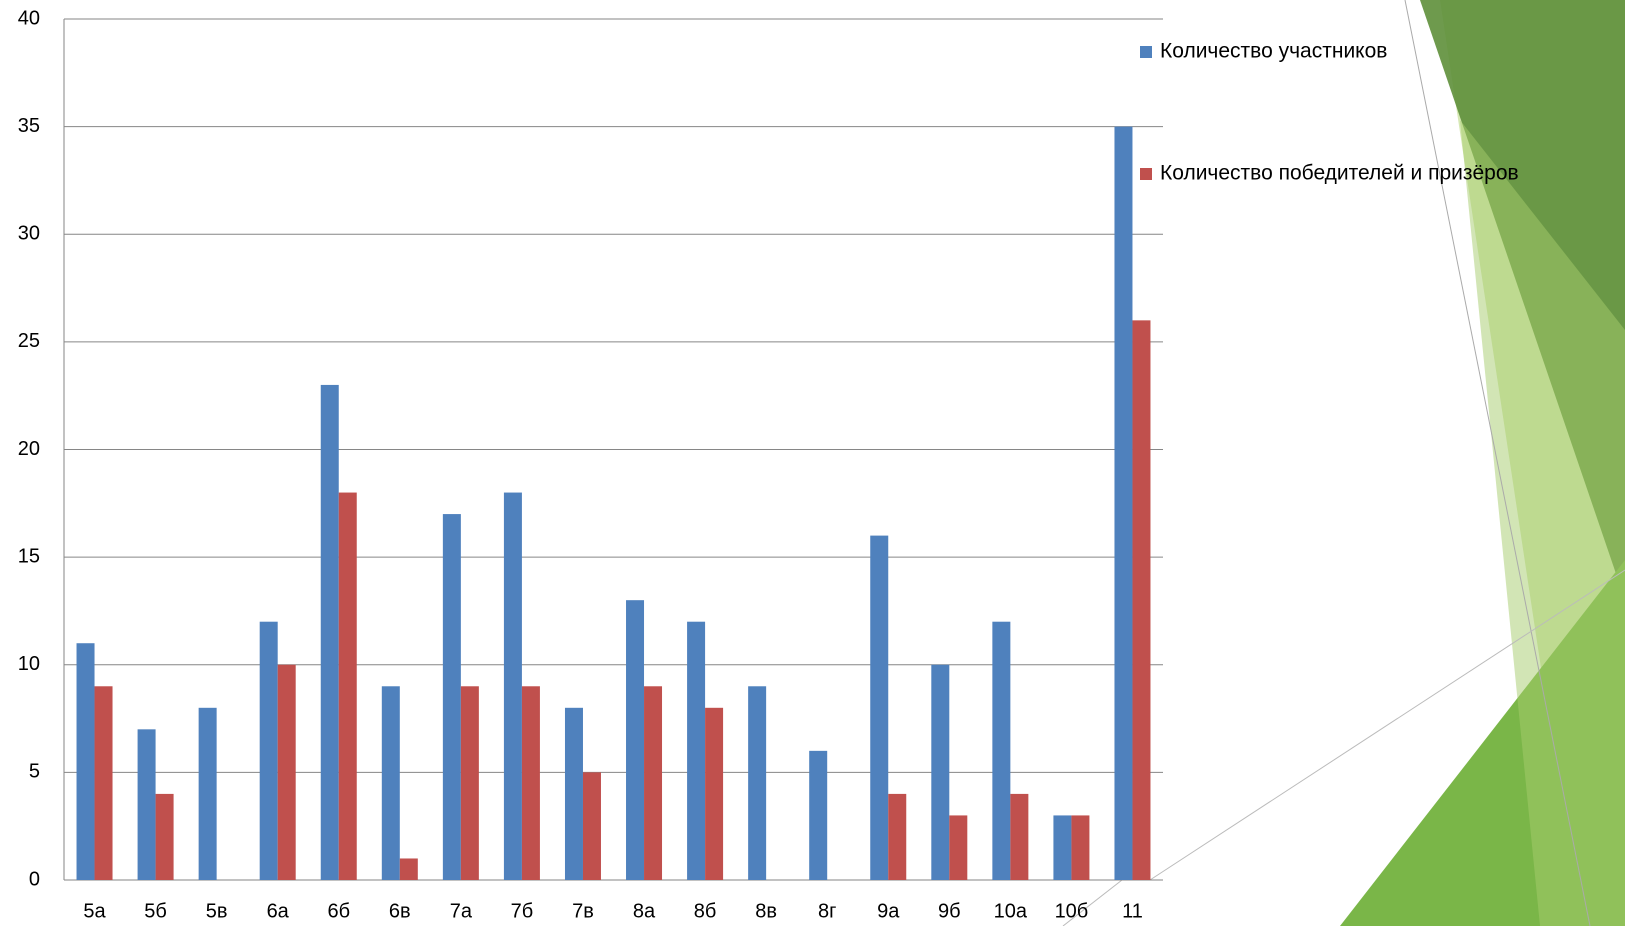  Describe the element at coordinates (1072, 911) in the screenshot. I see `x-tick-label: 10б` at that location.